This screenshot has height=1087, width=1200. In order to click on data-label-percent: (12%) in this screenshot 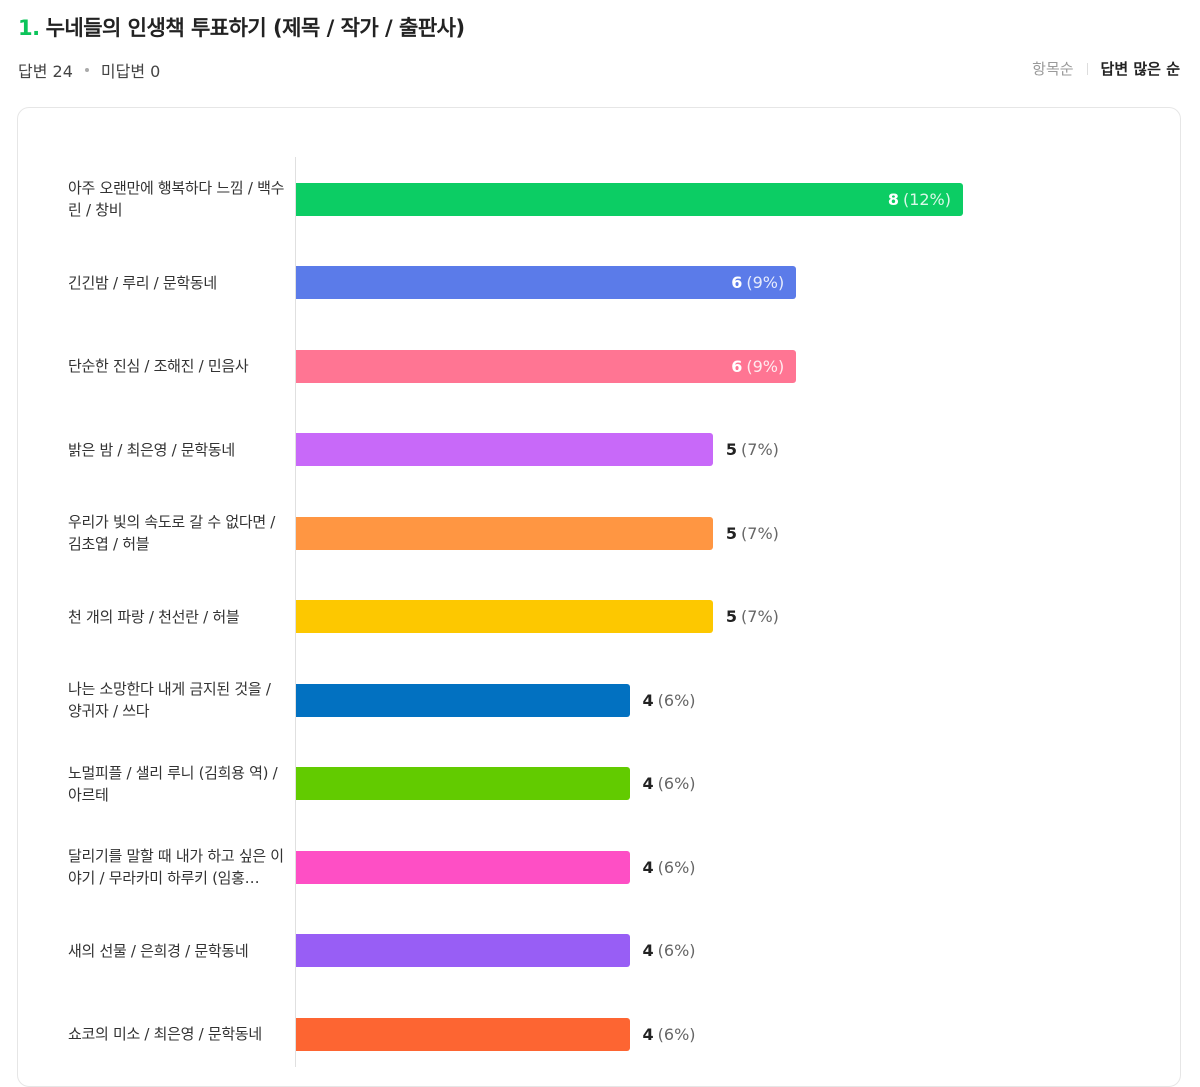, I will do `click(926, 199)`.